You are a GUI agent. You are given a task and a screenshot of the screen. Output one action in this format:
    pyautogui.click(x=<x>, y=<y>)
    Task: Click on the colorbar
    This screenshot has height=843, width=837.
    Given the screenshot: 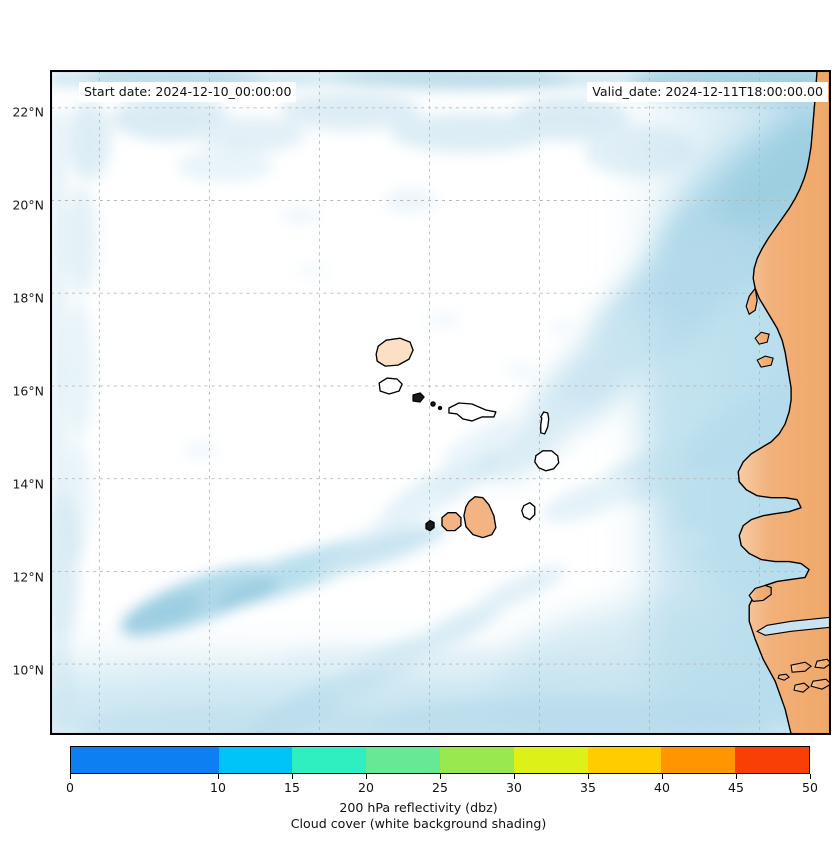 What is the action you would take?
    pyautogui.click(x=440, y=760)
    